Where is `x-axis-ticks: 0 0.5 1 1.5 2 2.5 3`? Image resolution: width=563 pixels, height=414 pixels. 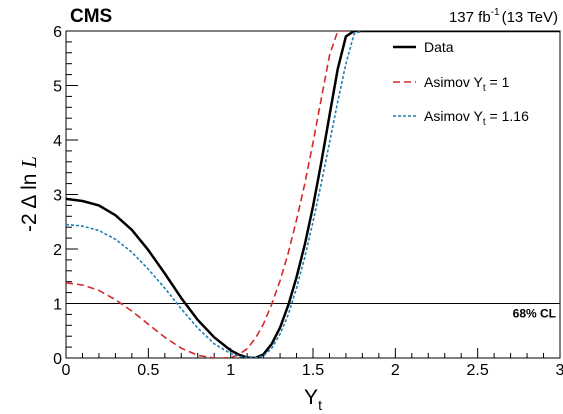
x-axis-ticks: 0 0.5 1 1.5 2 2.5 3 is located at coordinates (312, 363).